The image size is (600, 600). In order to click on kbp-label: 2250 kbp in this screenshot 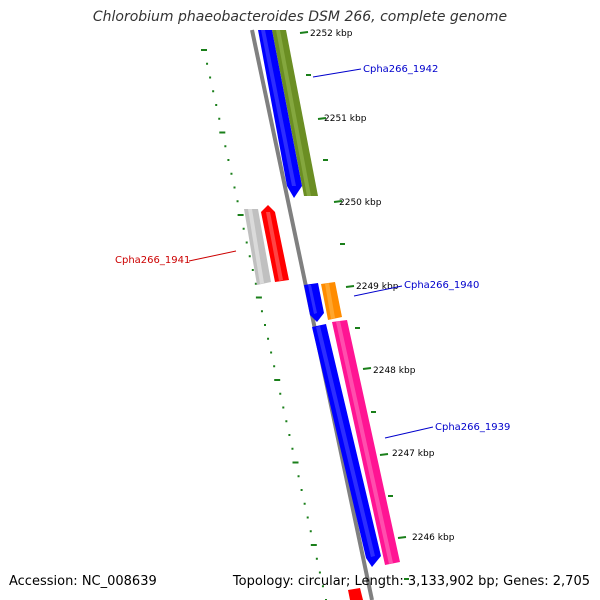, I will do `click(360, 203)`.